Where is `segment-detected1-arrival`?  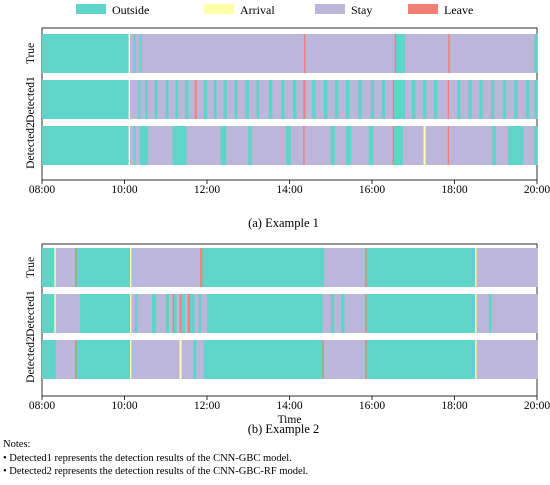
segment-detected1-arrival is located at coordinates (131, 313).